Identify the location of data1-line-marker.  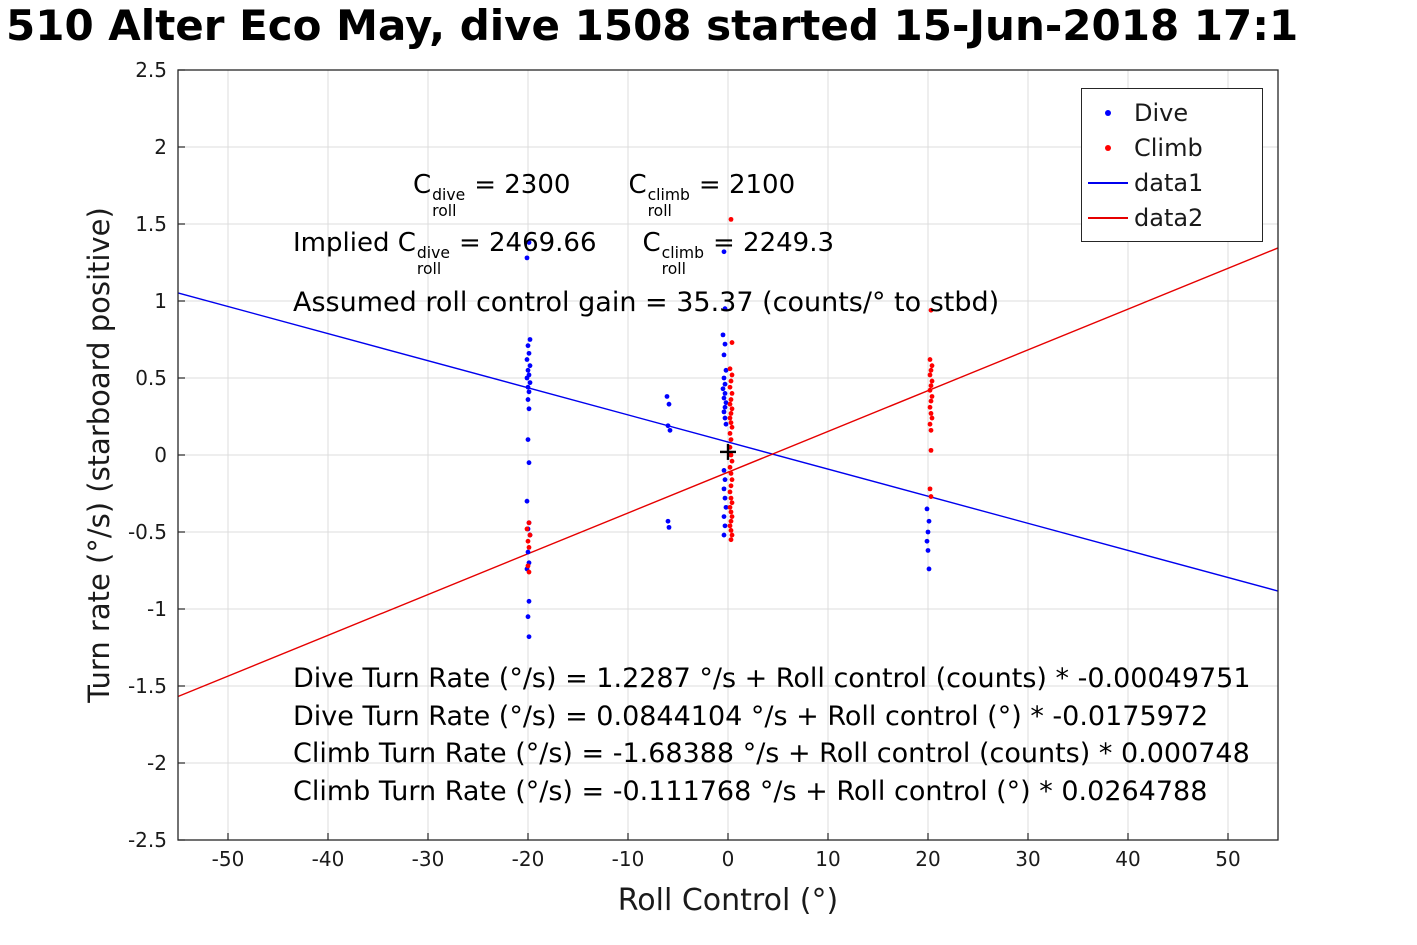
(1108, 182).